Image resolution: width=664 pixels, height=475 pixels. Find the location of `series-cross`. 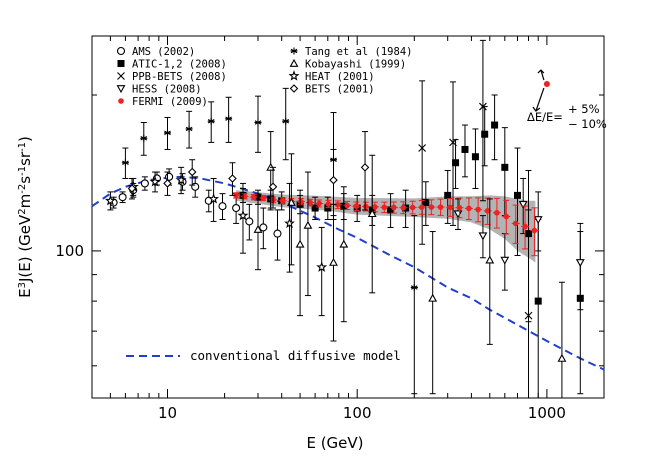

series-cross is located at coordinates (475, 218).